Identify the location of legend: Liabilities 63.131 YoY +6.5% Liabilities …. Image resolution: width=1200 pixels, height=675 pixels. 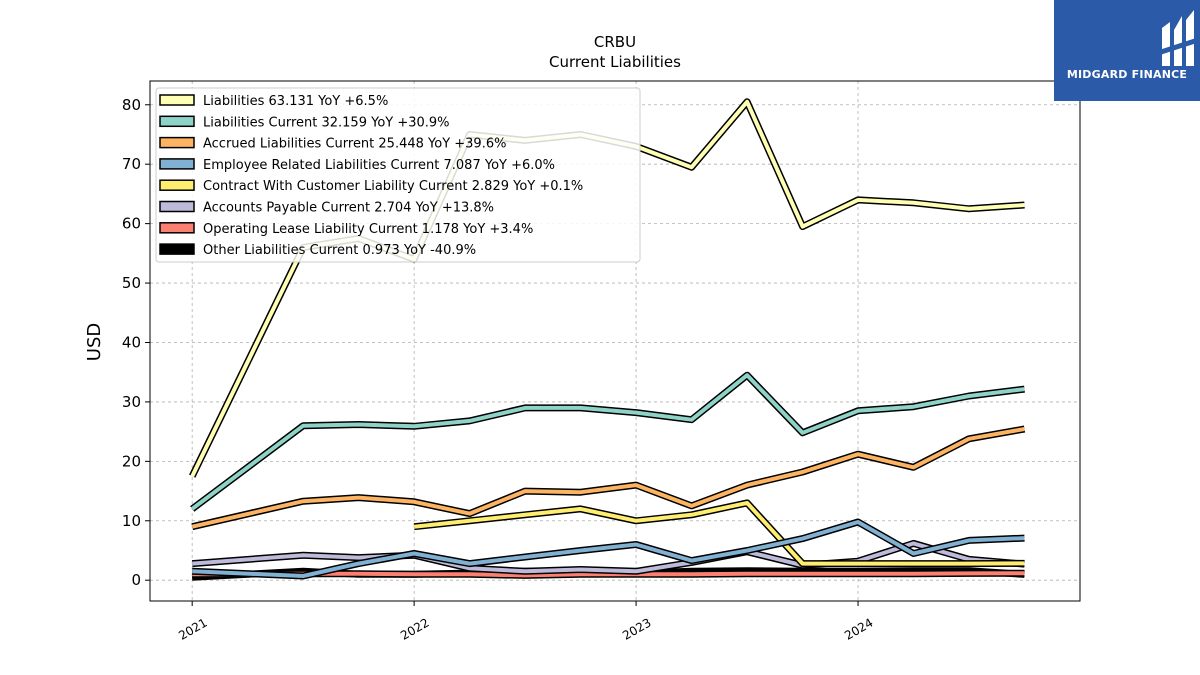
(398, 175).